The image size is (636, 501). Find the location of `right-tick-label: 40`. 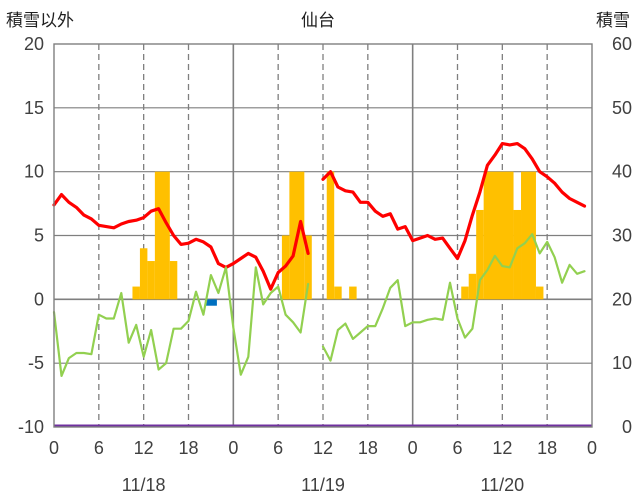

right-tick-label: 40 is located at coordinates (622, 172).